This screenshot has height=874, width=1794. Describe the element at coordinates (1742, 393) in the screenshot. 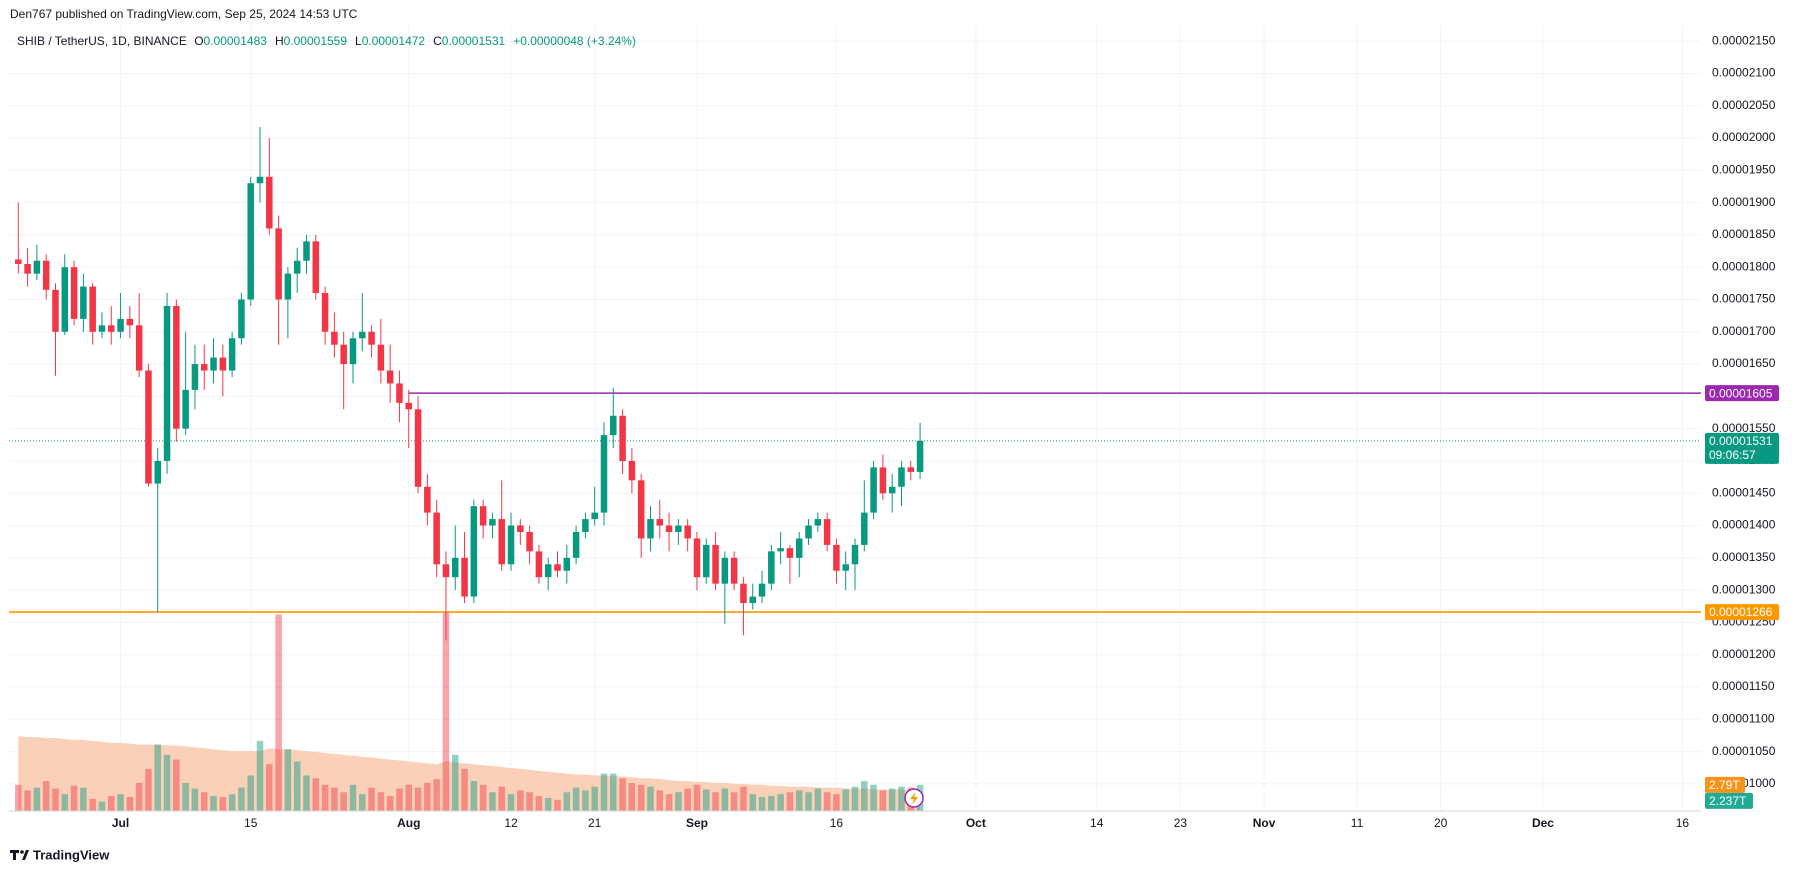

I see `level-label-box` at that location.